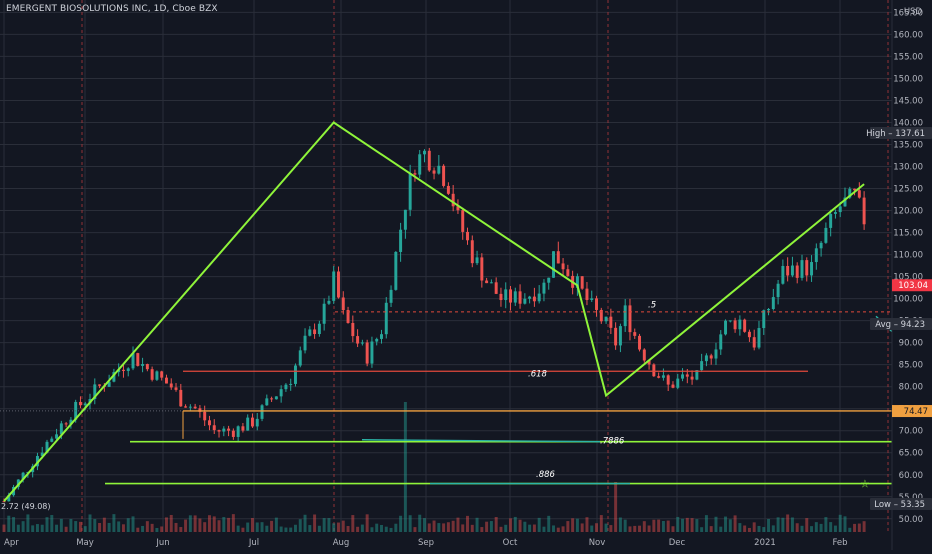  I want to click on price-level-tag: 74.47, so click(916, 412).